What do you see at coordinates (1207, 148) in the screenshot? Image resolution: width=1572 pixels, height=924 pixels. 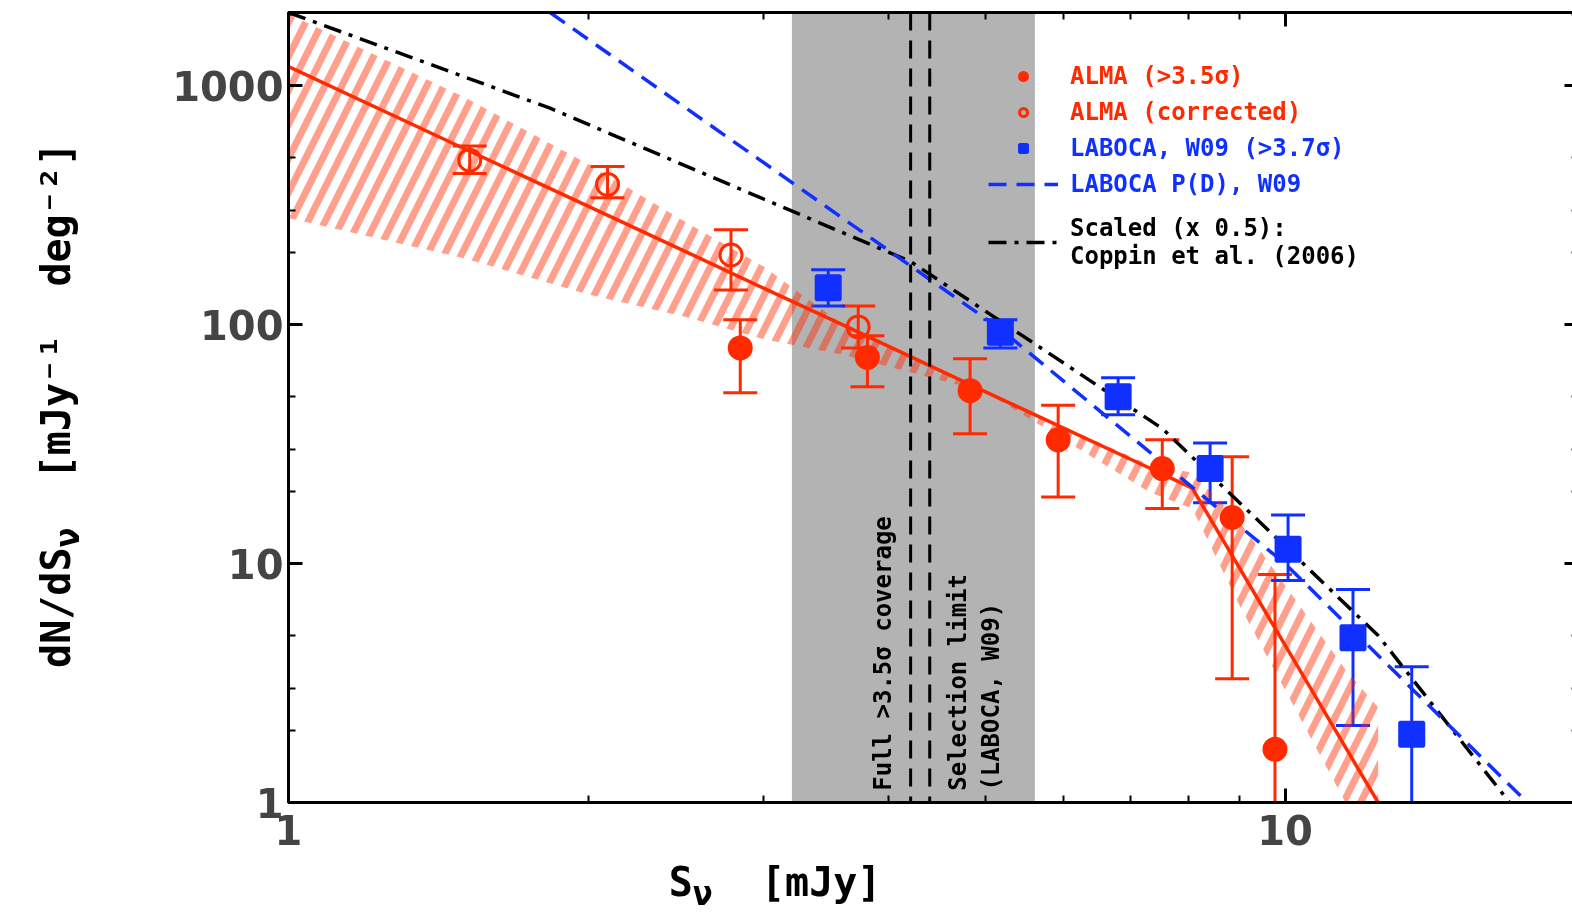 I see `legend-label: LABOCA, W09 (>3.7σ)` at bounding box center [1207, 148].